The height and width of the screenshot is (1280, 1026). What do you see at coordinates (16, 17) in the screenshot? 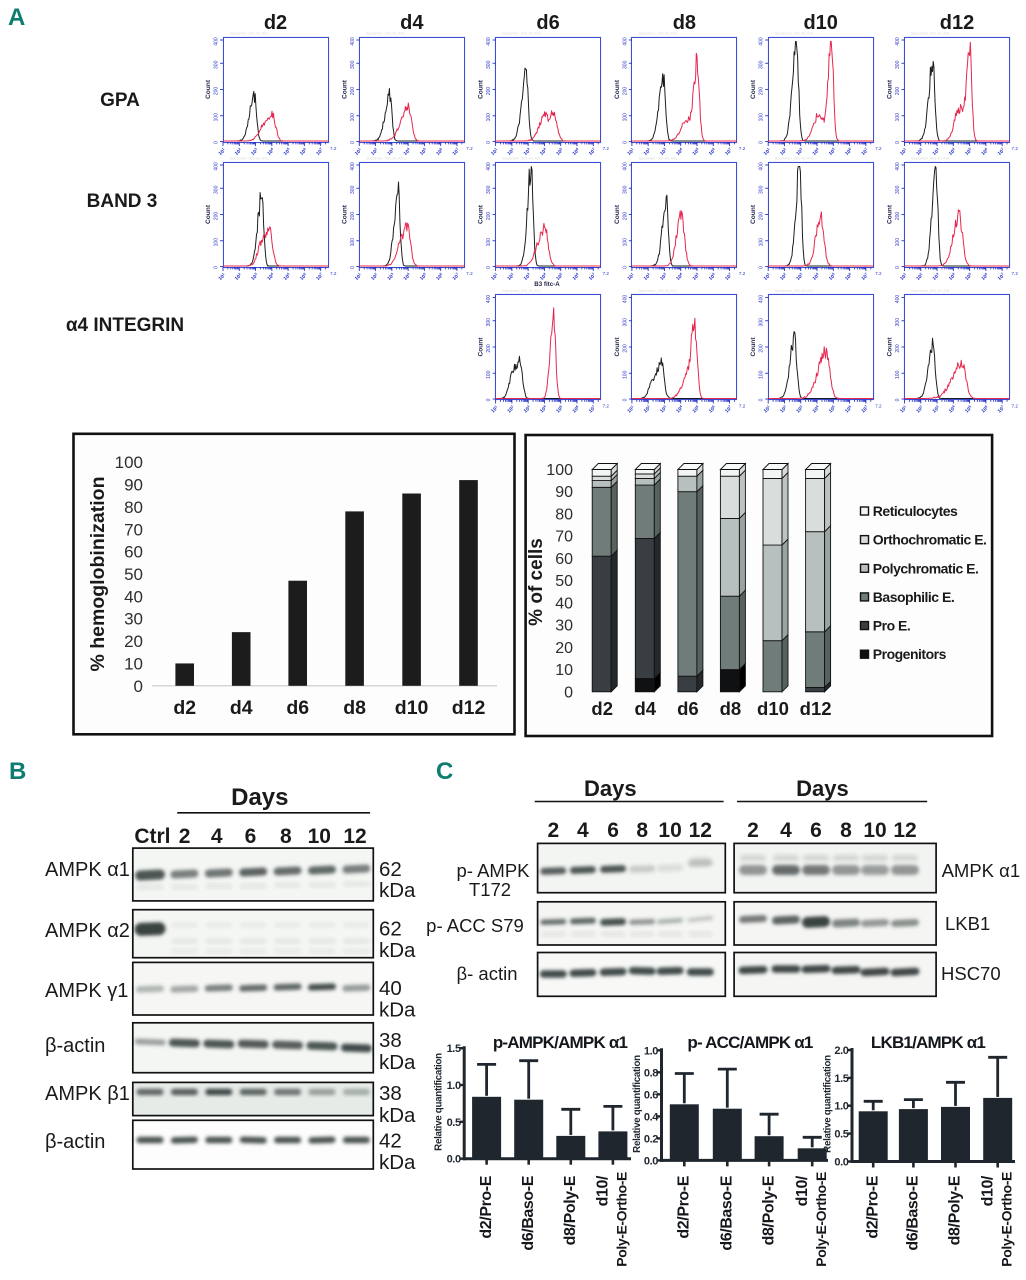
I see `svg-text: A` at bounding box center [16, 17].